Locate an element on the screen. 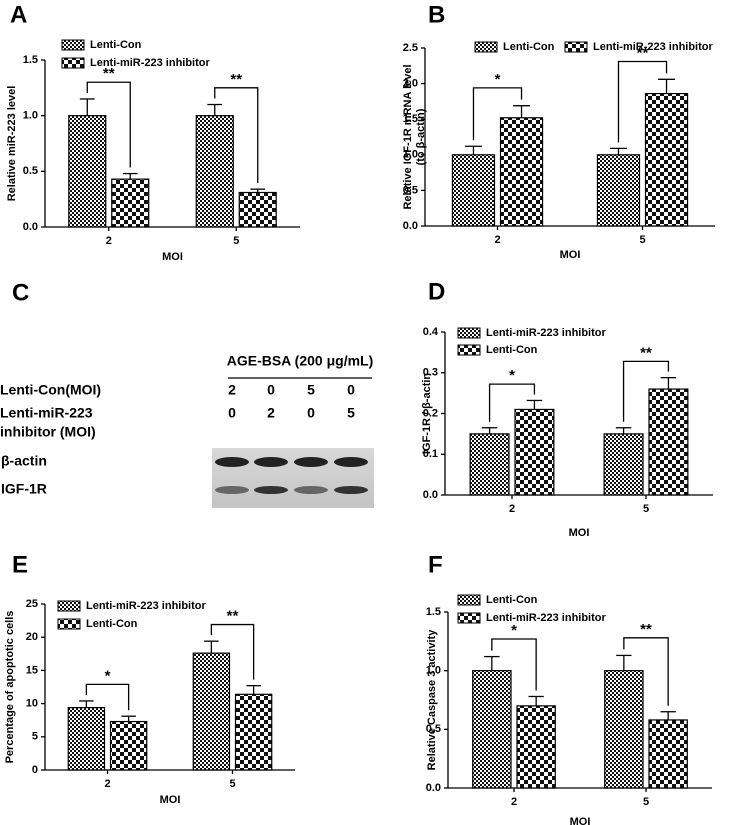 The height and width of the screenshot is (825, 733). y-axis-label: (to β-actin) is located at coordinates (421, 136).